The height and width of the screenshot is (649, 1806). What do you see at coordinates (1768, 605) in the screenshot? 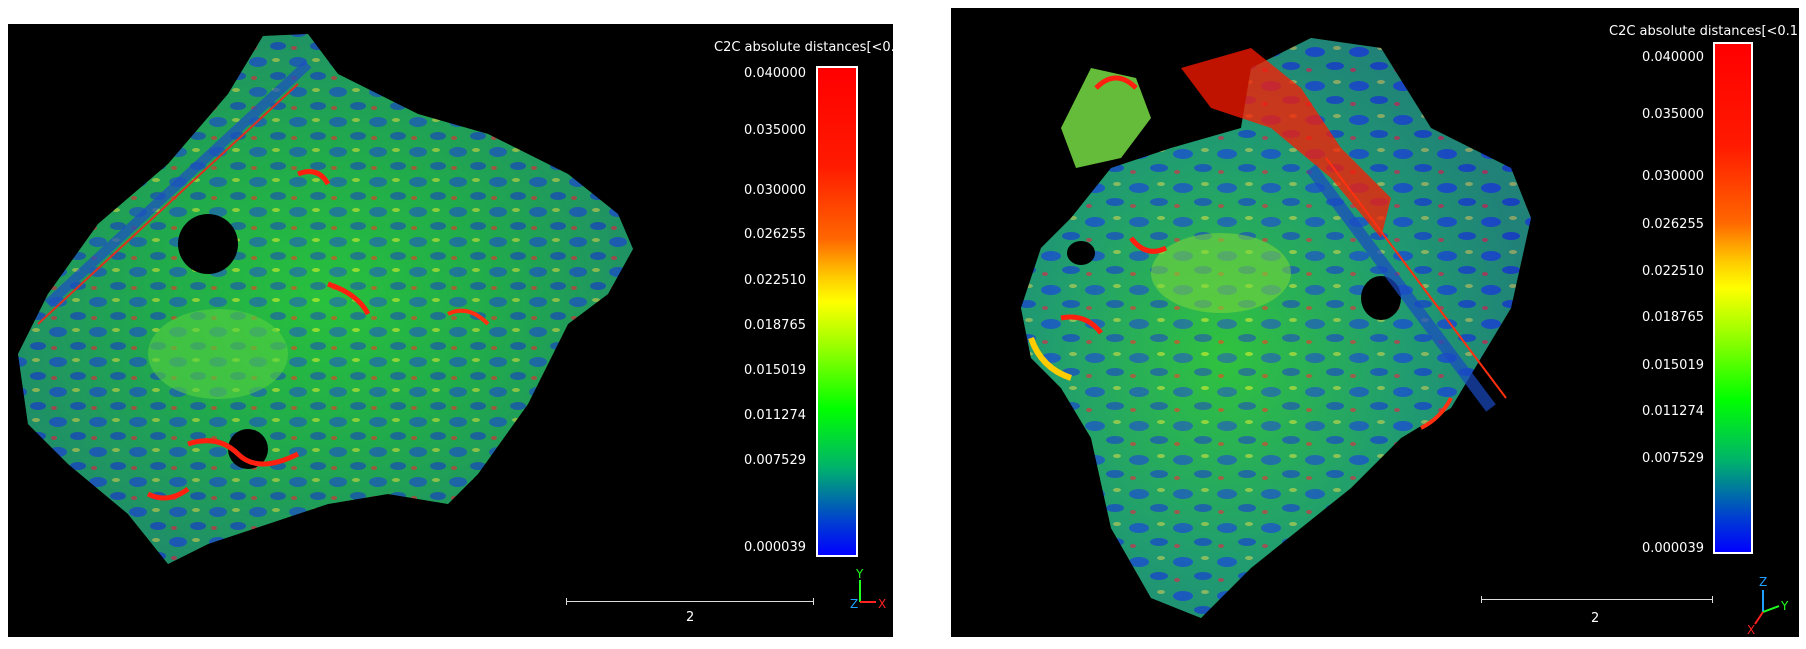
I see `axis-triad-icon: Z Y X` at bounding box center [1768, 605].